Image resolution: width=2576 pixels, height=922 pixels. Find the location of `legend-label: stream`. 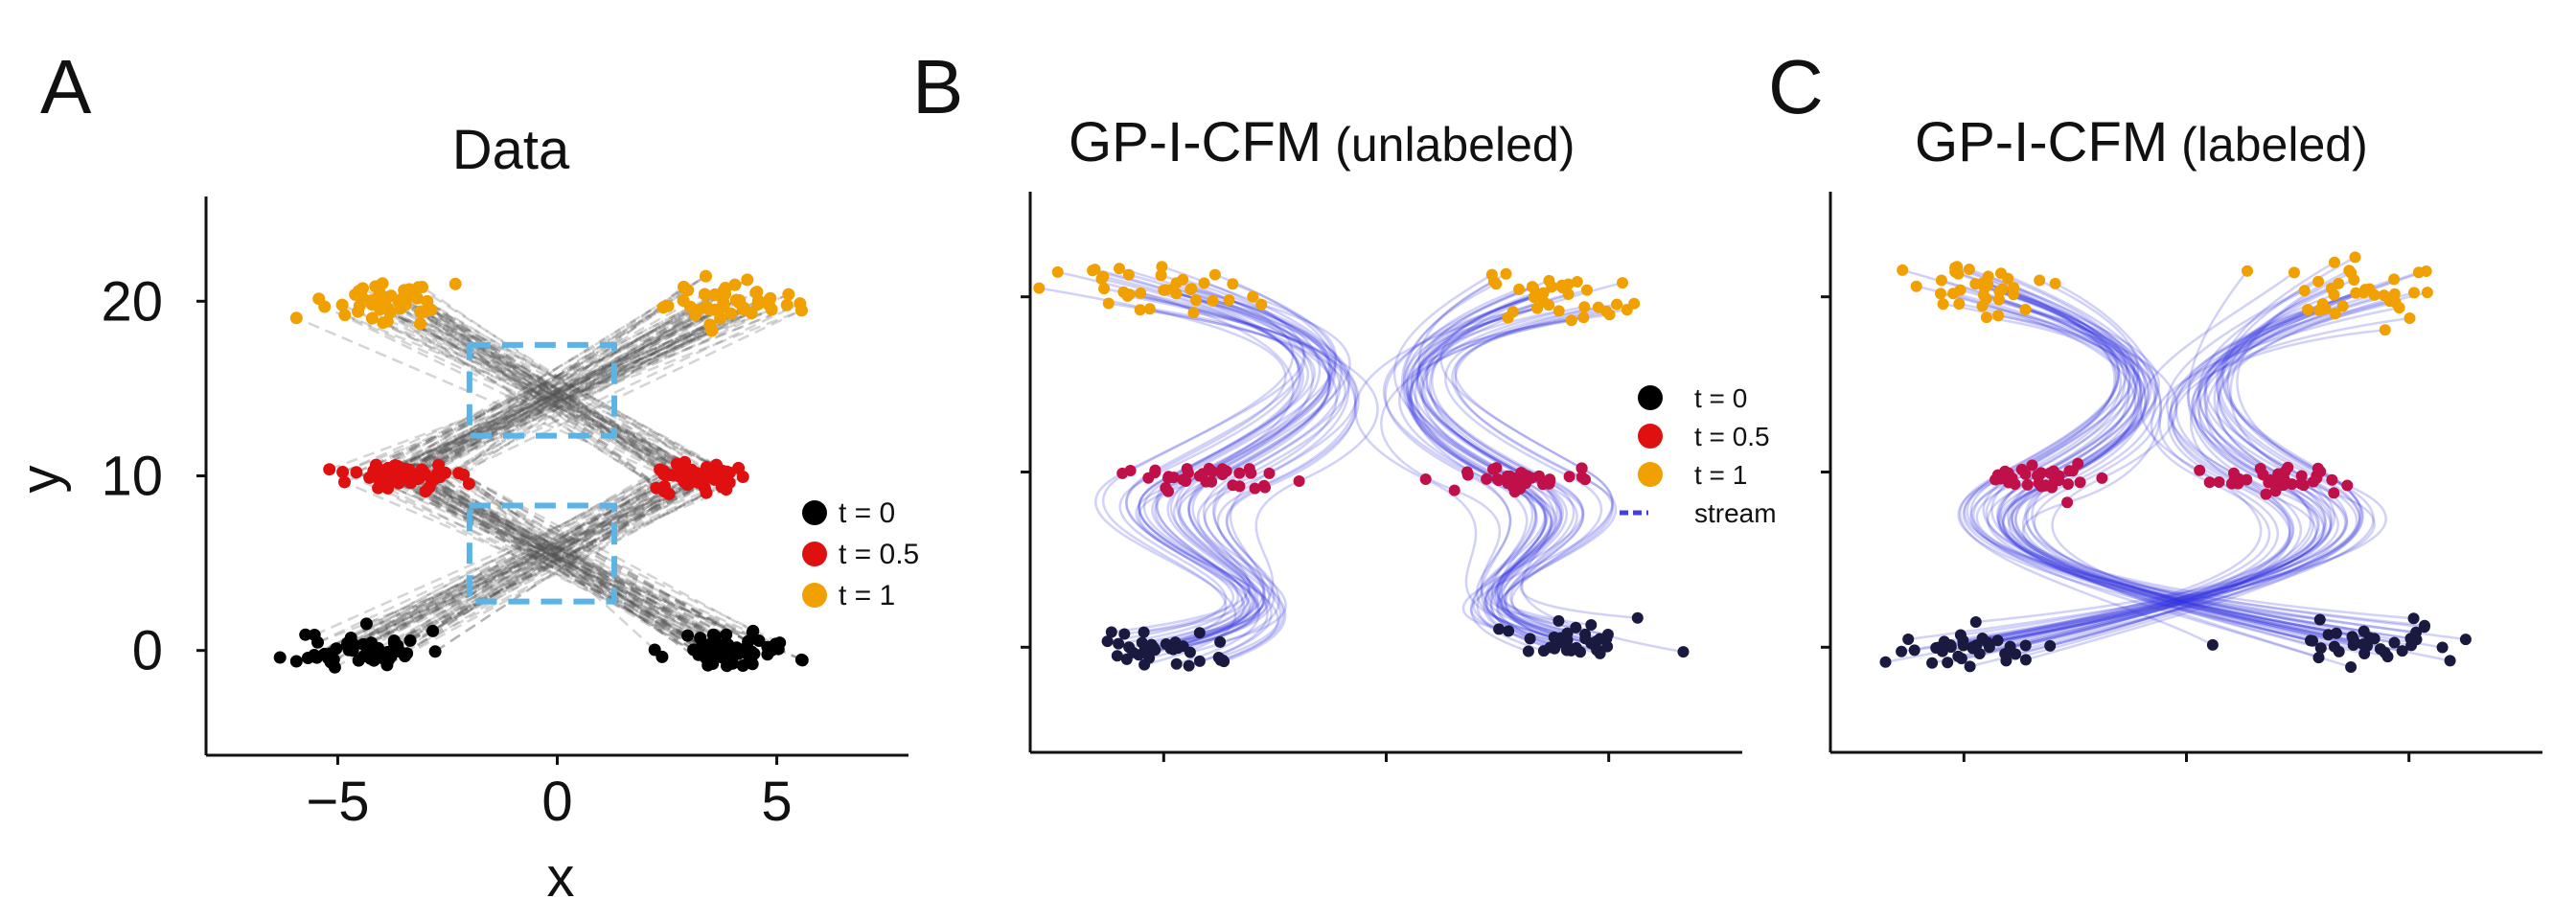

legend-label: stream is located at coordinates (1736, 513).